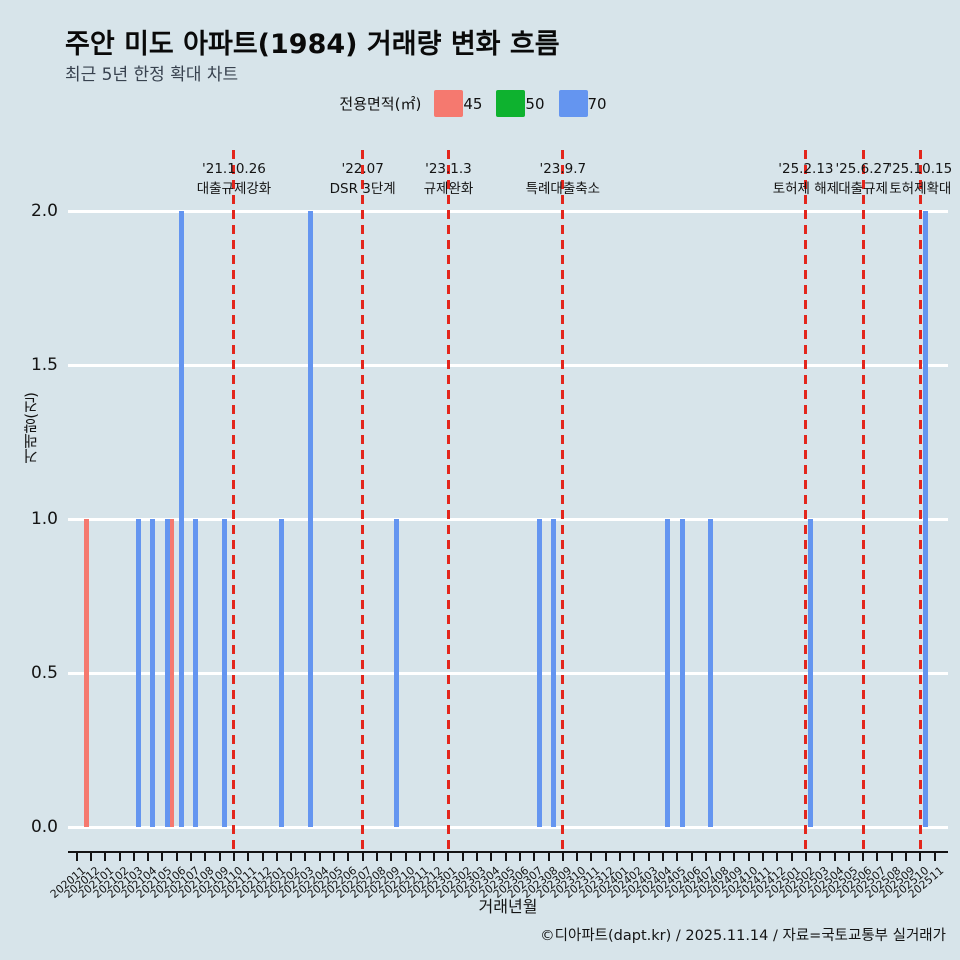 The image size is (960, 960). I want to click on event-date: '25.2.13, so click(806, 169).